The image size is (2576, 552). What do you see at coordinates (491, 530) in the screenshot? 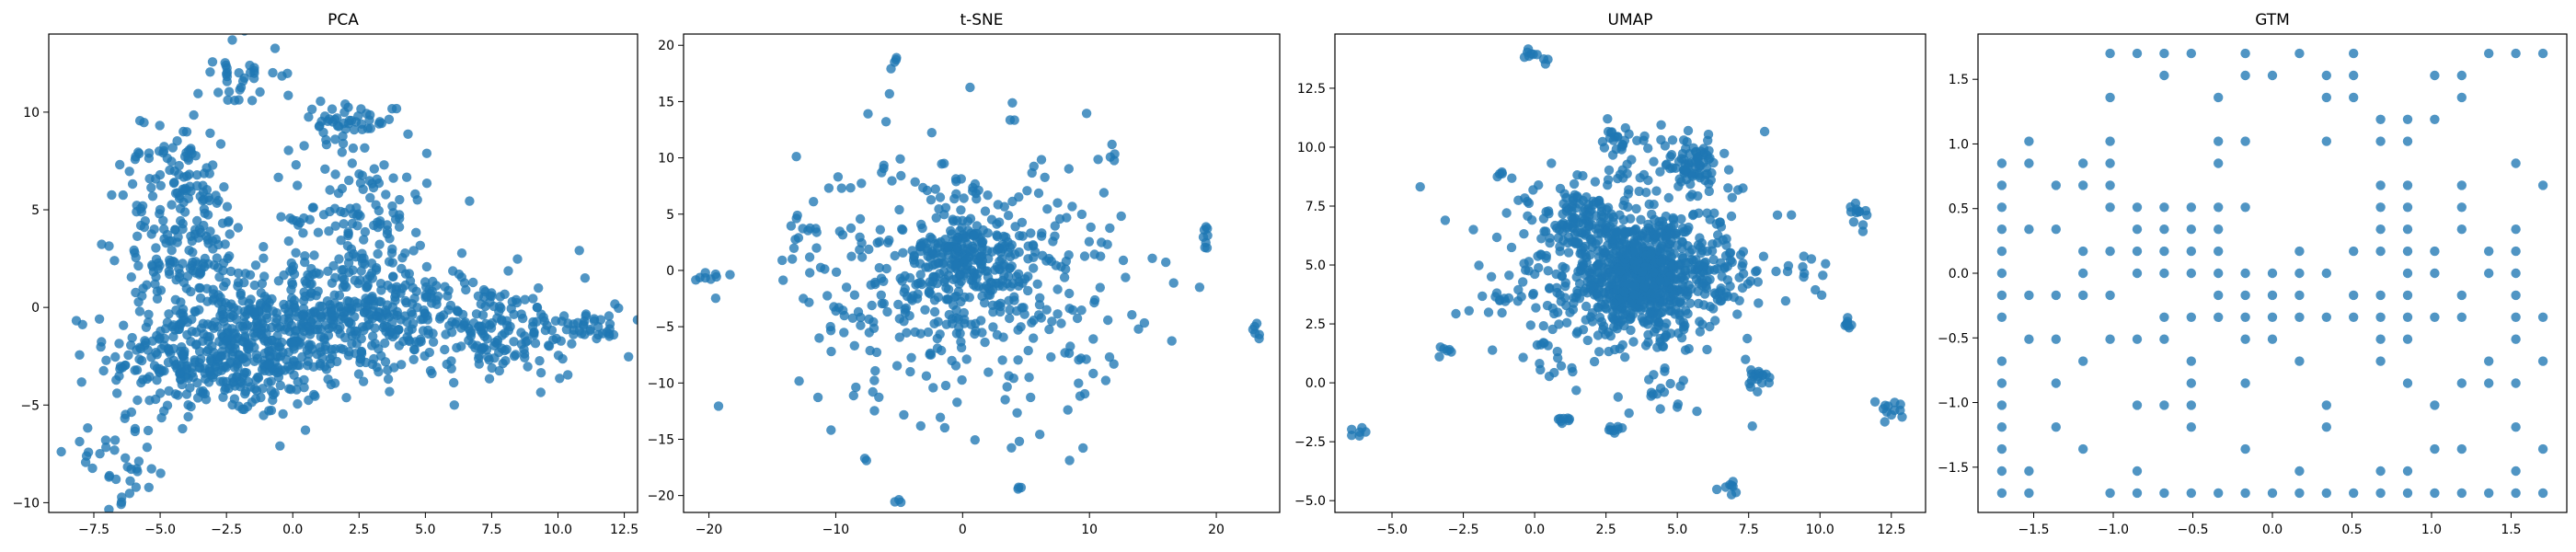
I see `pca-x-tick-label: 7.5` at bounding box center [491, 530].